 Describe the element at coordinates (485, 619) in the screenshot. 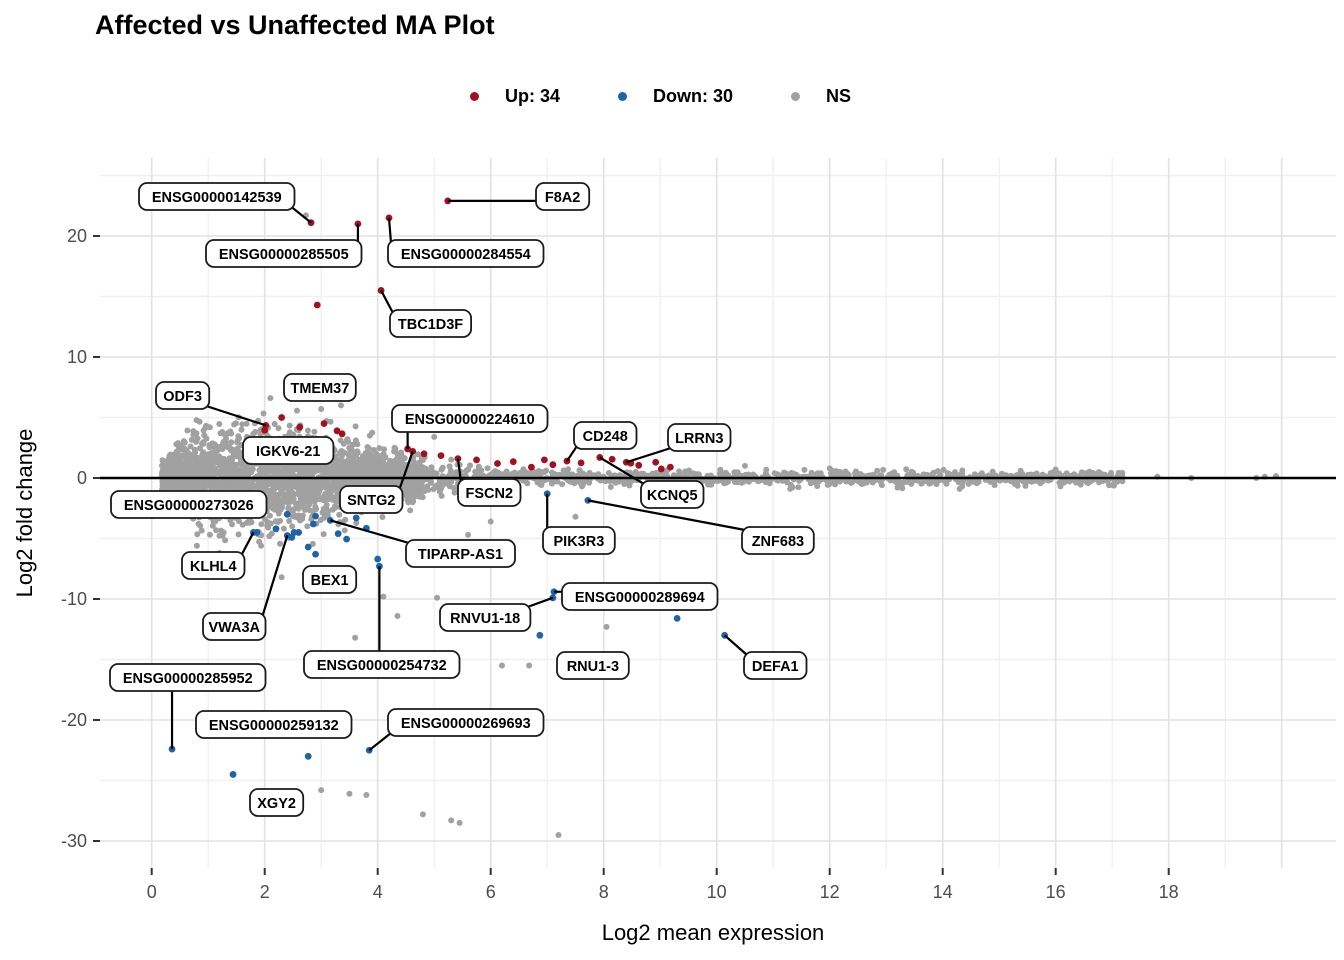

I see `svg-text: RNVU1-18` at that location.